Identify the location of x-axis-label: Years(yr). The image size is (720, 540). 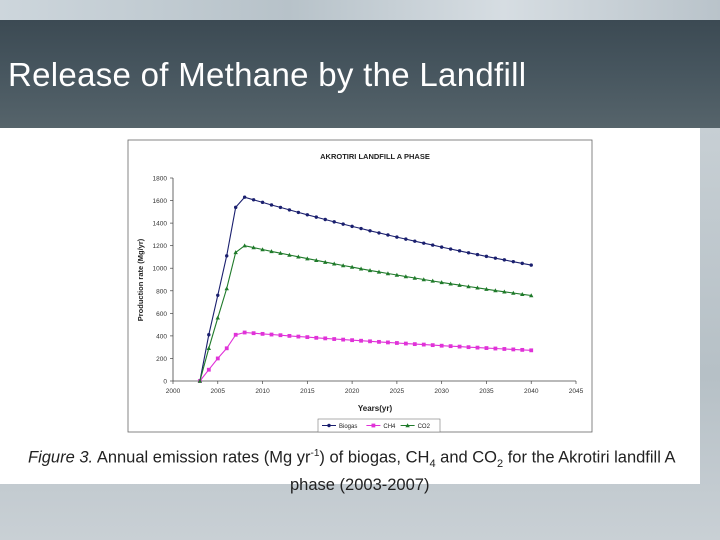
(375, 408).